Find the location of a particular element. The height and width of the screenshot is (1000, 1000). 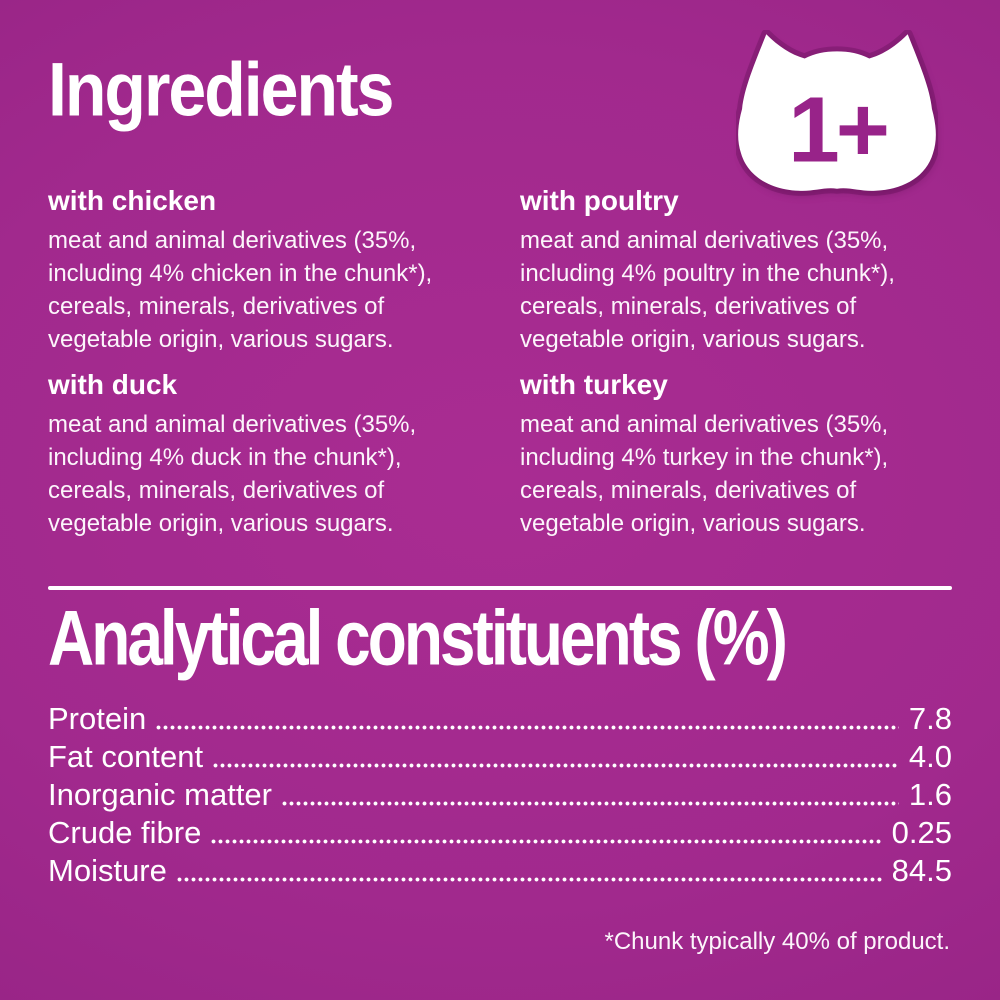

row-value: 1.6 is located at coordinates (930, 794).